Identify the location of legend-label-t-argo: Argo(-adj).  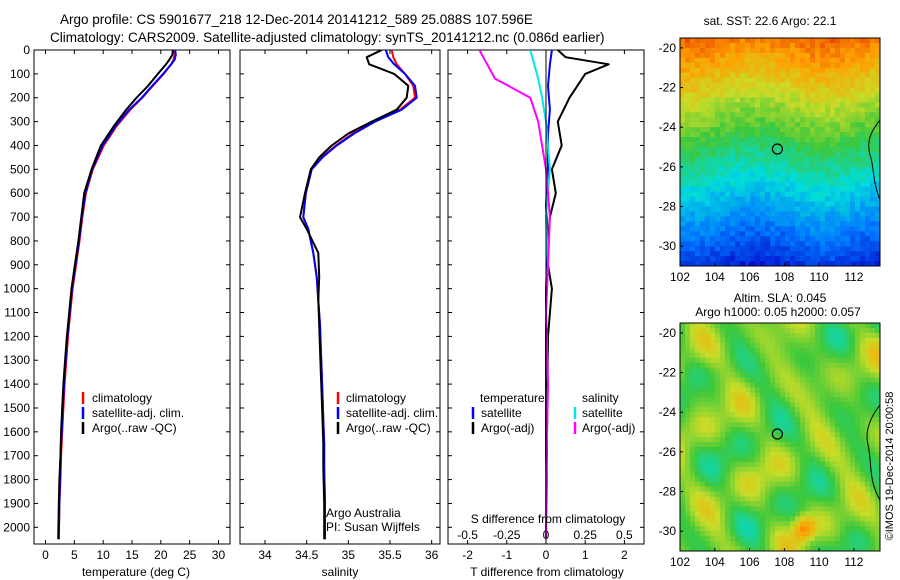
(507, 428).